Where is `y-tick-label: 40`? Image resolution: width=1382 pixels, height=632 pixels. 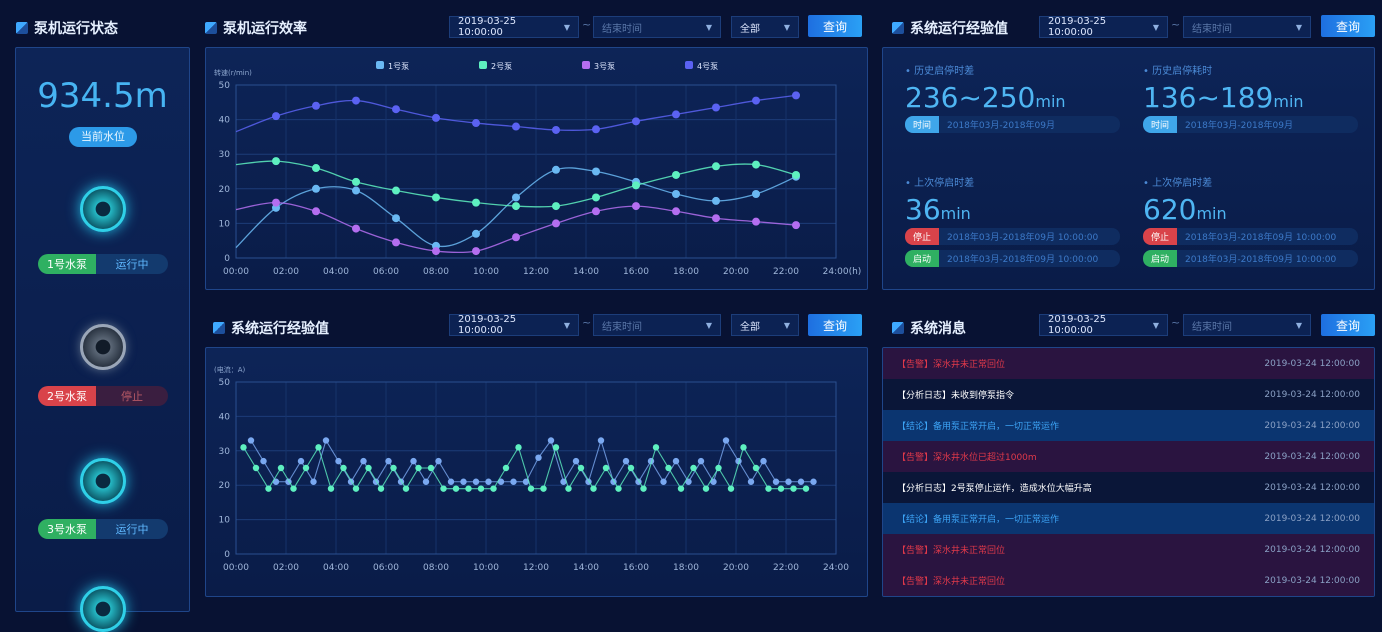
y-tick-label: 40 is located at coordinates (225, 417).